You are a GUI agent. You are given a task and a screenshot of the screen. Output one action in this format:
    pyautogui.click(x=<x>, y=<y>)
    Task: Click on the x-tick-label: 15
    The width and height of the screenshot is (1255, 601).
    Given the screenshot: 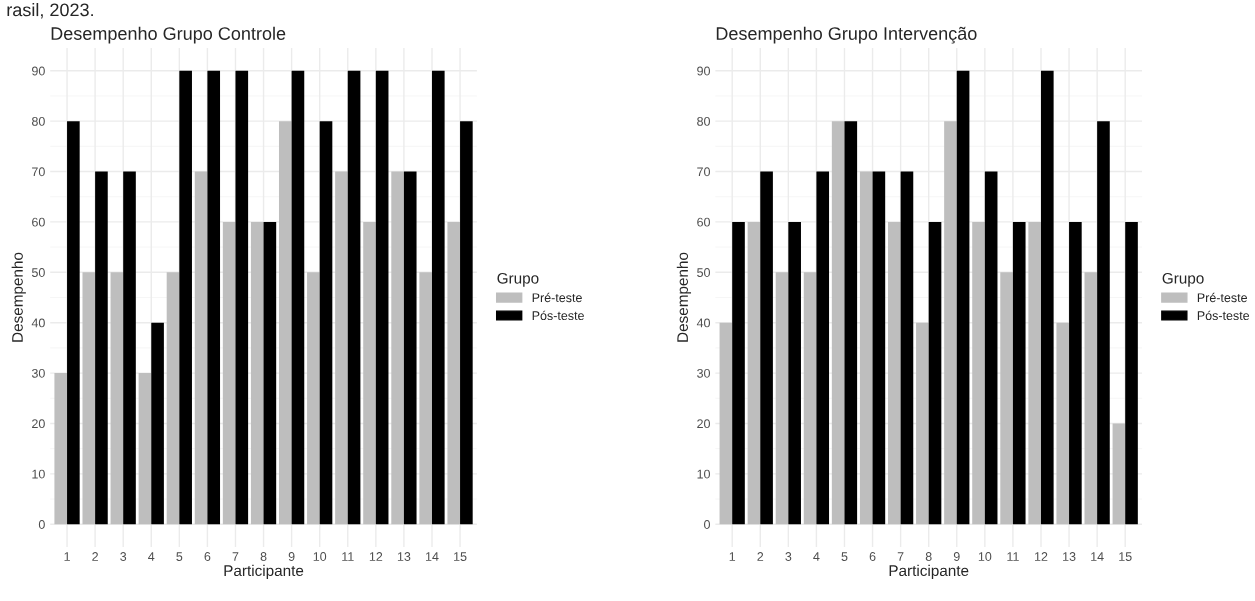 What is the action you would take?
    pyautogui.click(x=460, y=556)
    